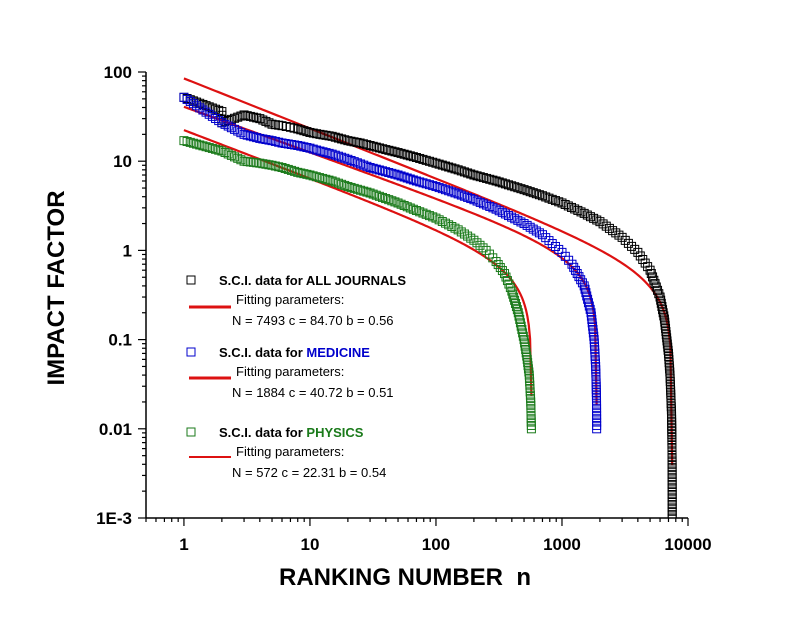  Describe the element at coordinates (309, 472) in the screenshot. I see `legend-fit-params: N = 572 c = 22.31 b = 0.54` at that location.